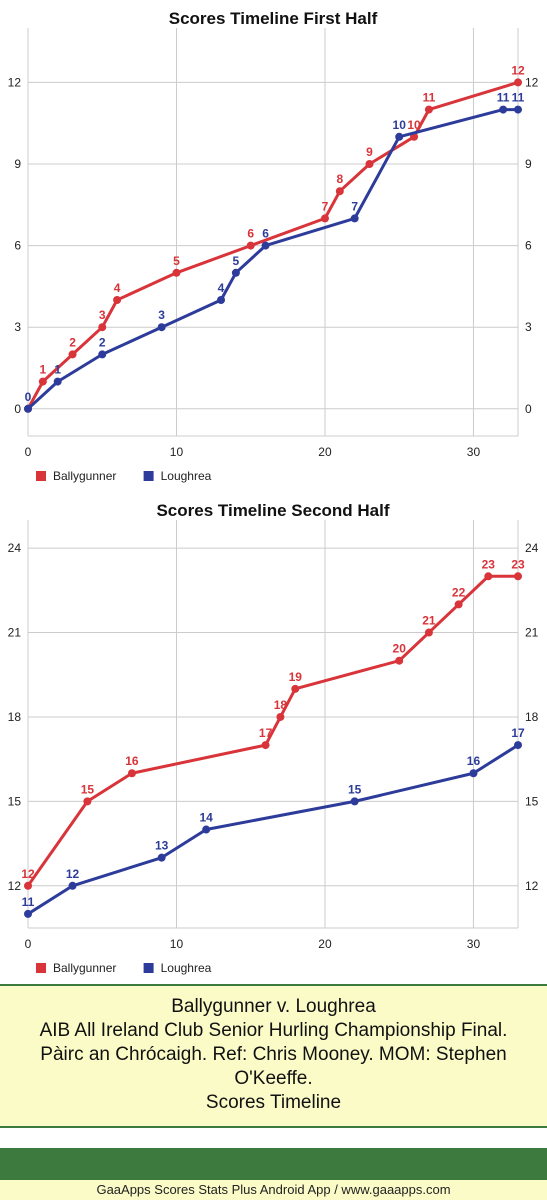  Describe the element at coordinates (272, 510) in the screenshot. I see `chart-title: Scores Timeline Second Half` at that location.